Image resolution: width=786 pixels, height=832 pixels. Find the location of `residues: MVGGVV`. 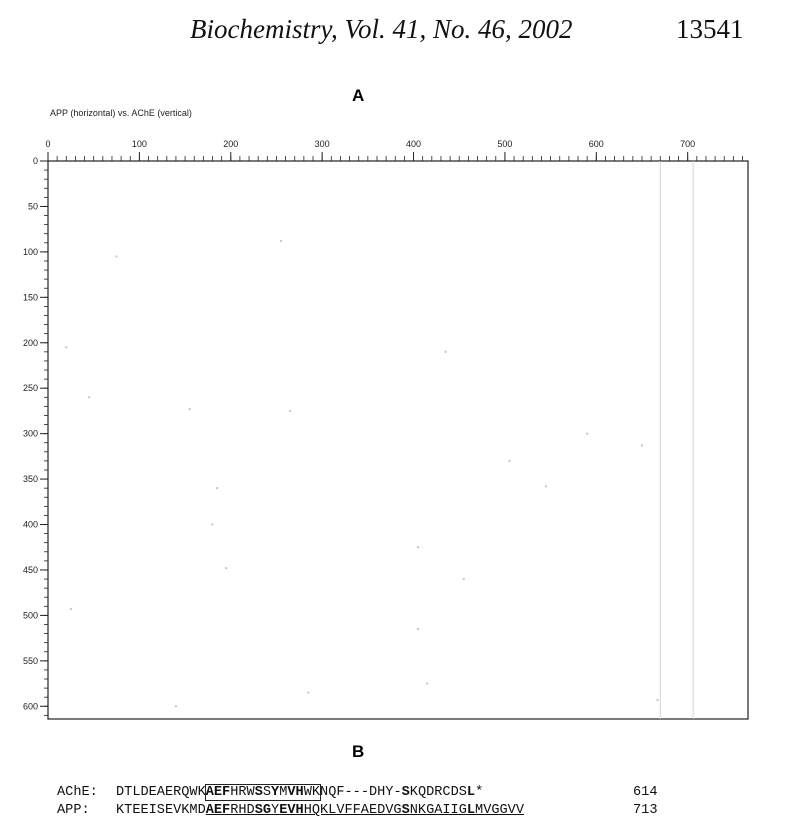

residues: MVGGVV is located at coordinates (499, 810).